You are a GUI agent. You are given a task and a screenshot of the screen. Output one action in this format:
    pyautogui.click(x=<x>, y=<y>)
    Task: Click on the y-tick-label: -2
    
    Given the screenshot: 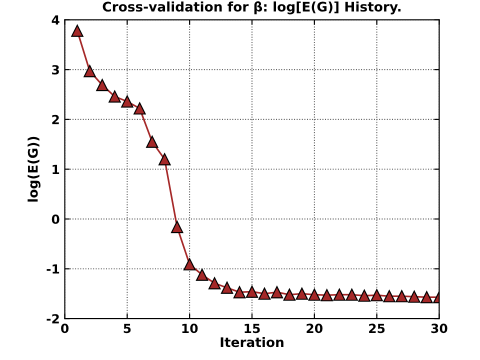 What is the action you would take?
    pyautogui.click(x=52, y=319)
    